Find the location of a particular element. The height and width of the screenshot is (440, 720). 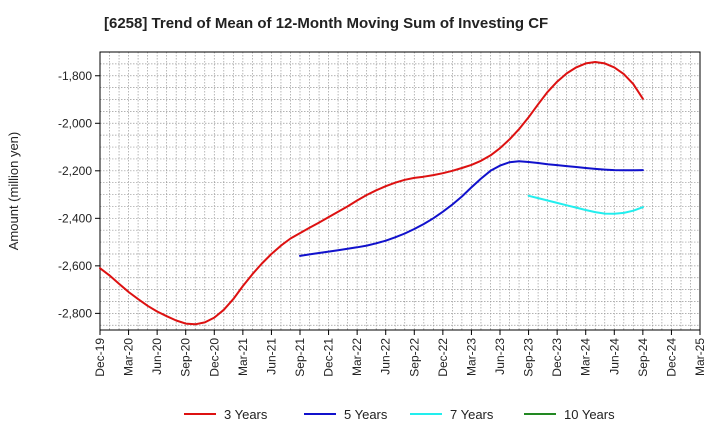

legend-label-5-years: 5 Years is located at coordinates (366, 414).